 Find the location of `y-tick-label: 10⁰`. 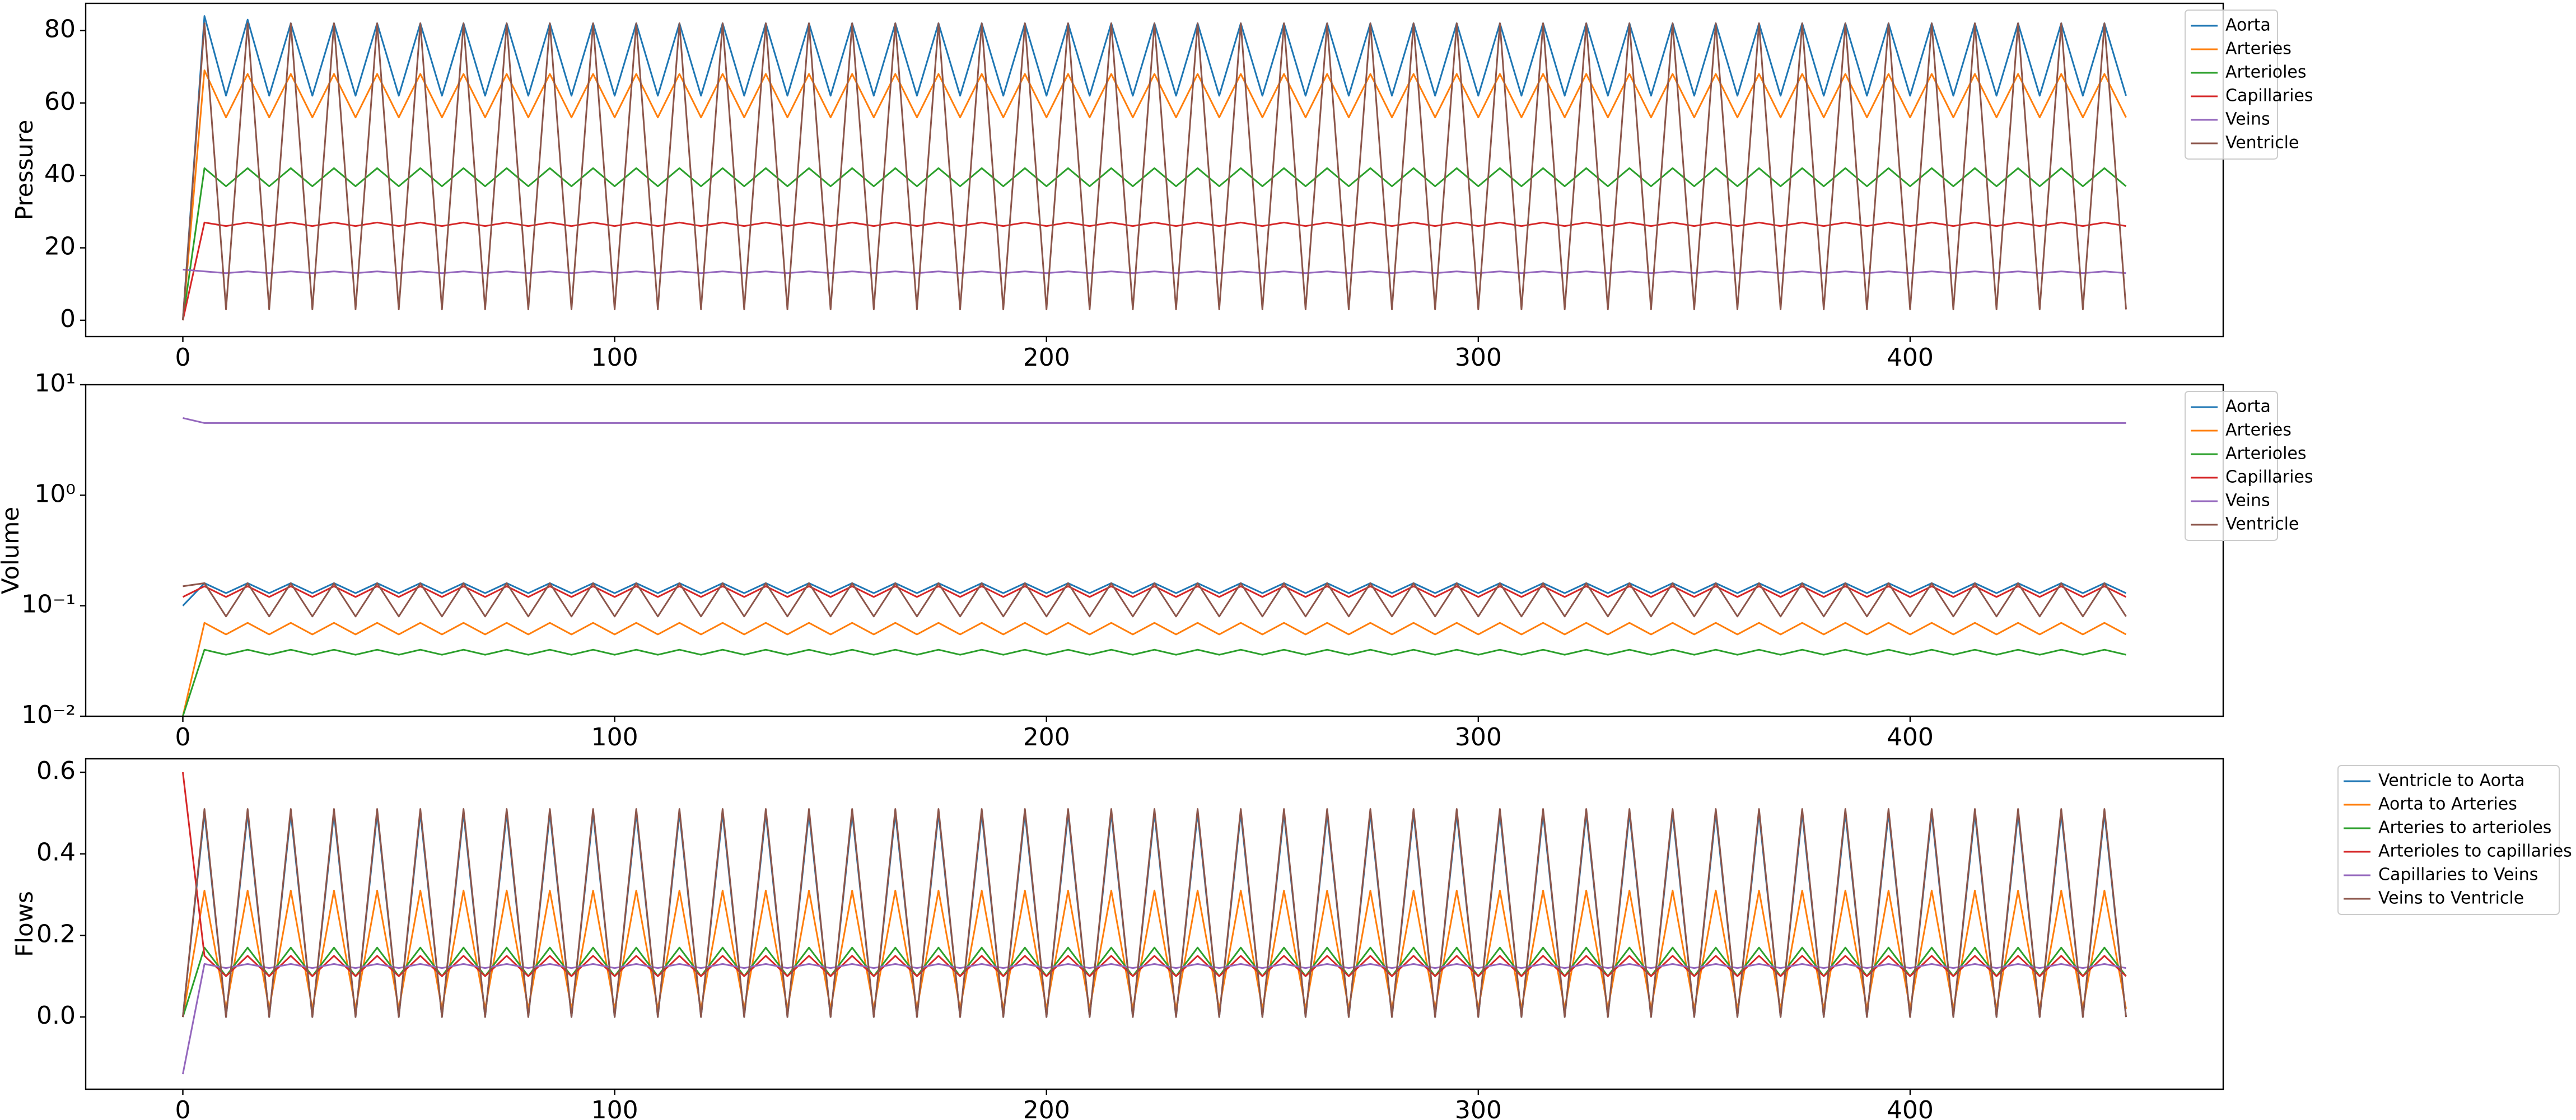

y-tick-label: 10⁰ is located at coordinates (55, 494).